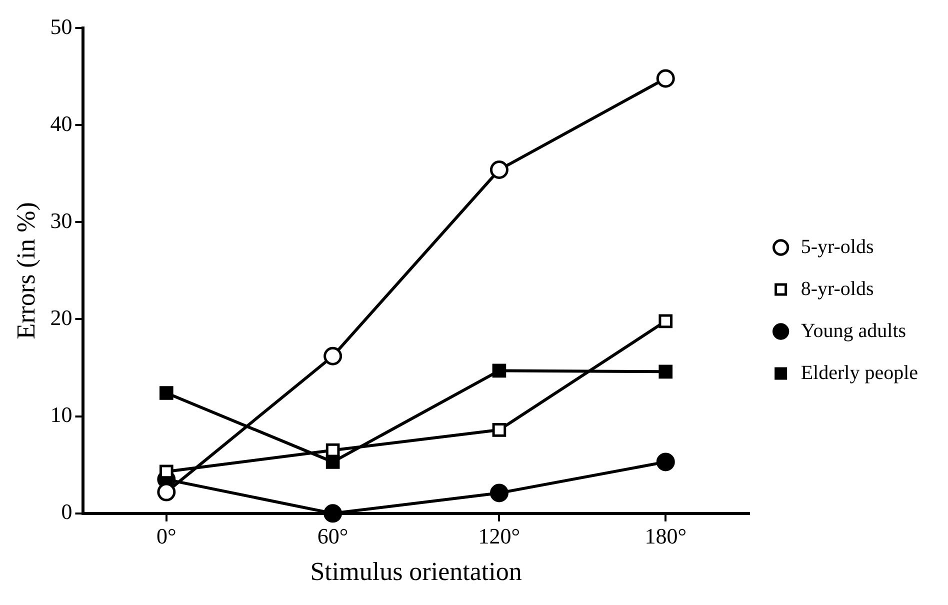 The width and height of the screenshot is (948, 605). What do you see at coordinates (665, 535) in the screenshot?
I see `x-tick-label: 180°` at bounding box center [665, 535].